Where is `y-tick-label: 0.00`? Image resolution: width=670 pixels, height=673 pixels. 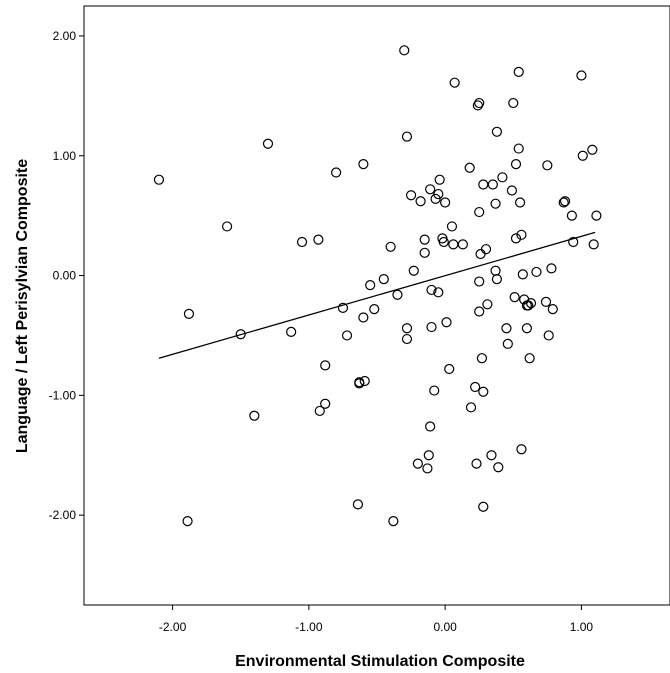 y-tick-label: 0.00 is located at coordinates (65, 276).